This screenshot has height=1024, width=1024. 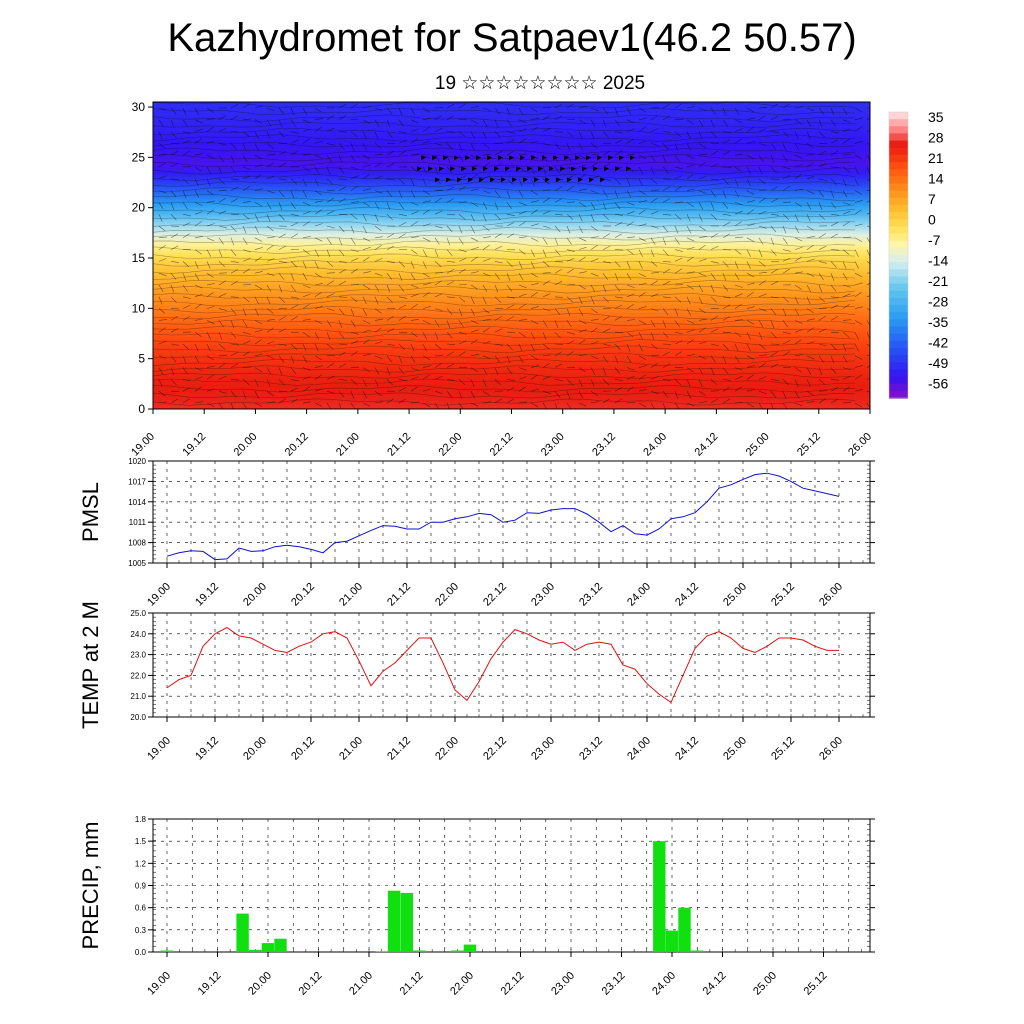 I want to click on series-line, so click(x=502, y=665).